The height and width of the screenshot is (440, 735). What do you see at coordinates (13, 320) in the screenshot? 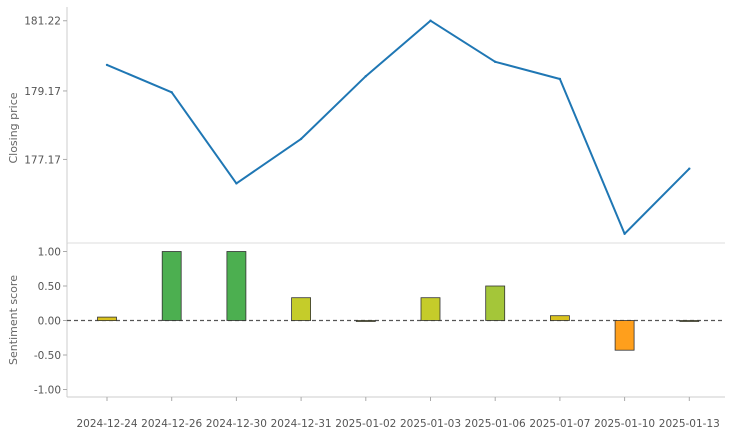
I see `sentiment-y-axis-title: Sentiment score` at bounding box center [13, 320].